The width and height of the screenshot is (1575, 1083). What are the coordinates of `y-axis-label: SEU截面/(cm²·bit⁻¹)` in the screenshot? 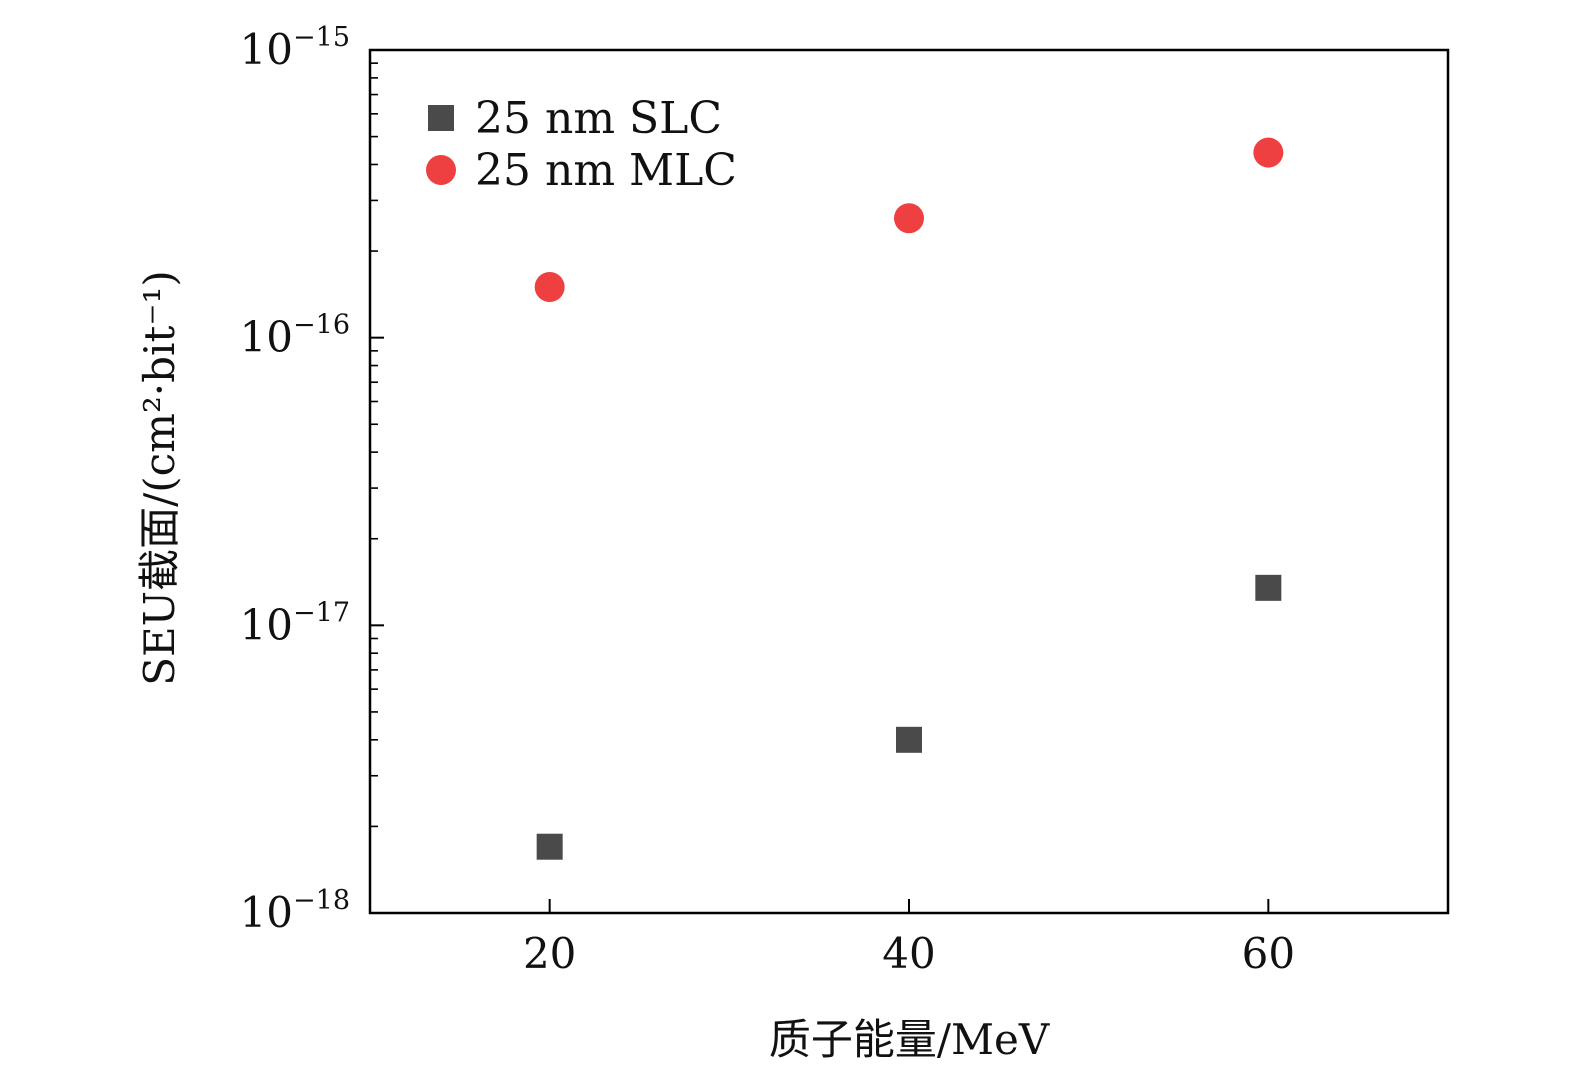 It's located at (159, 478).